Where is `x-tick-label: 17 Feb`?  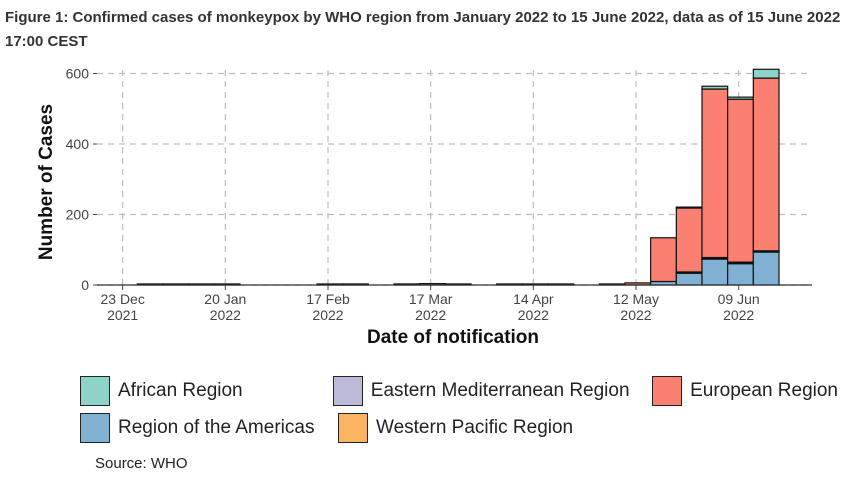
x-tick-label: 17 Feb is located at coordinates (328, 299).